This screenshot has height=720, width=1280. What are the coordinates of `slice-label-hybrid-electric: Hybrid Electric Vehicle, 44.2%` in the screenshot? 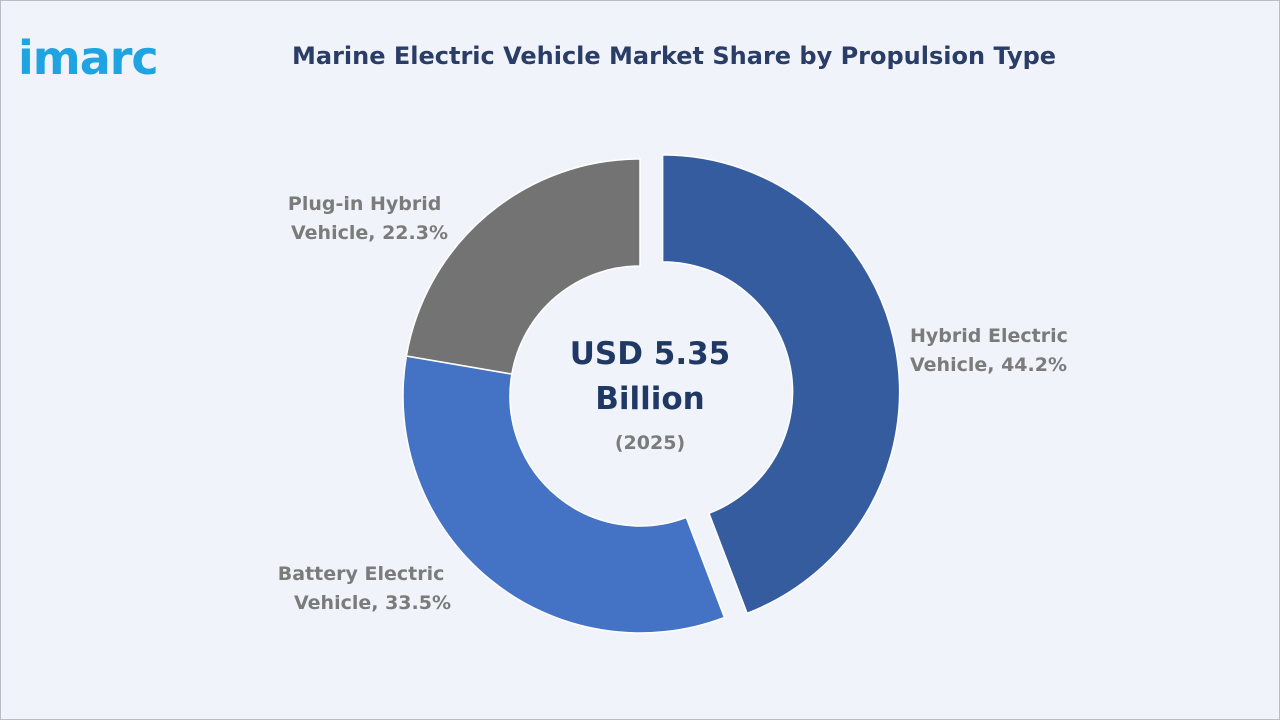 It's located at (992, 350).